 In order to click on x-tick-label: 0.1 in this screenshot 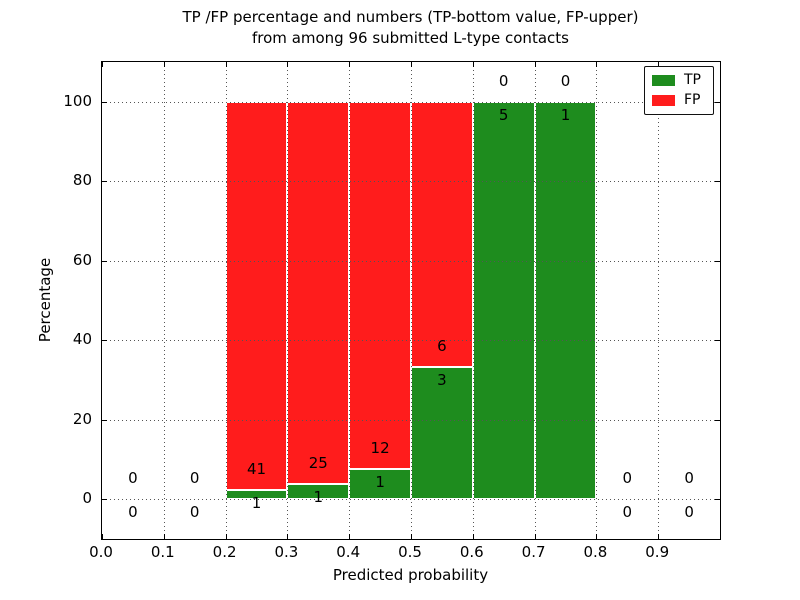, I will do `click(162, 552)`.